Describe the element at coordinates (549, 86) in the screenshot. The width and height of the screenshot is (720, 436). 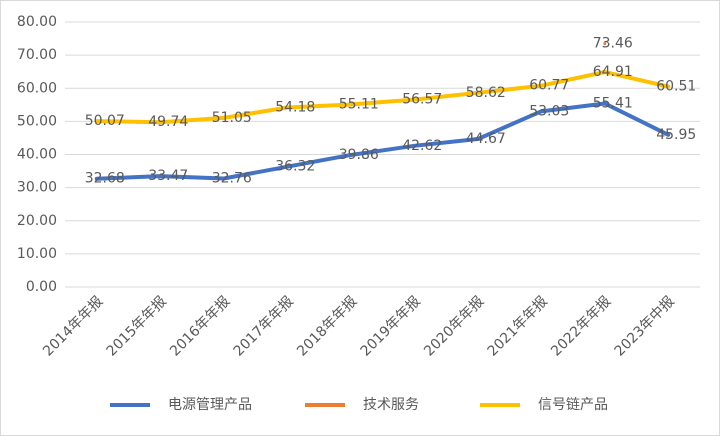
I see `data-label: 60.77` at that location.